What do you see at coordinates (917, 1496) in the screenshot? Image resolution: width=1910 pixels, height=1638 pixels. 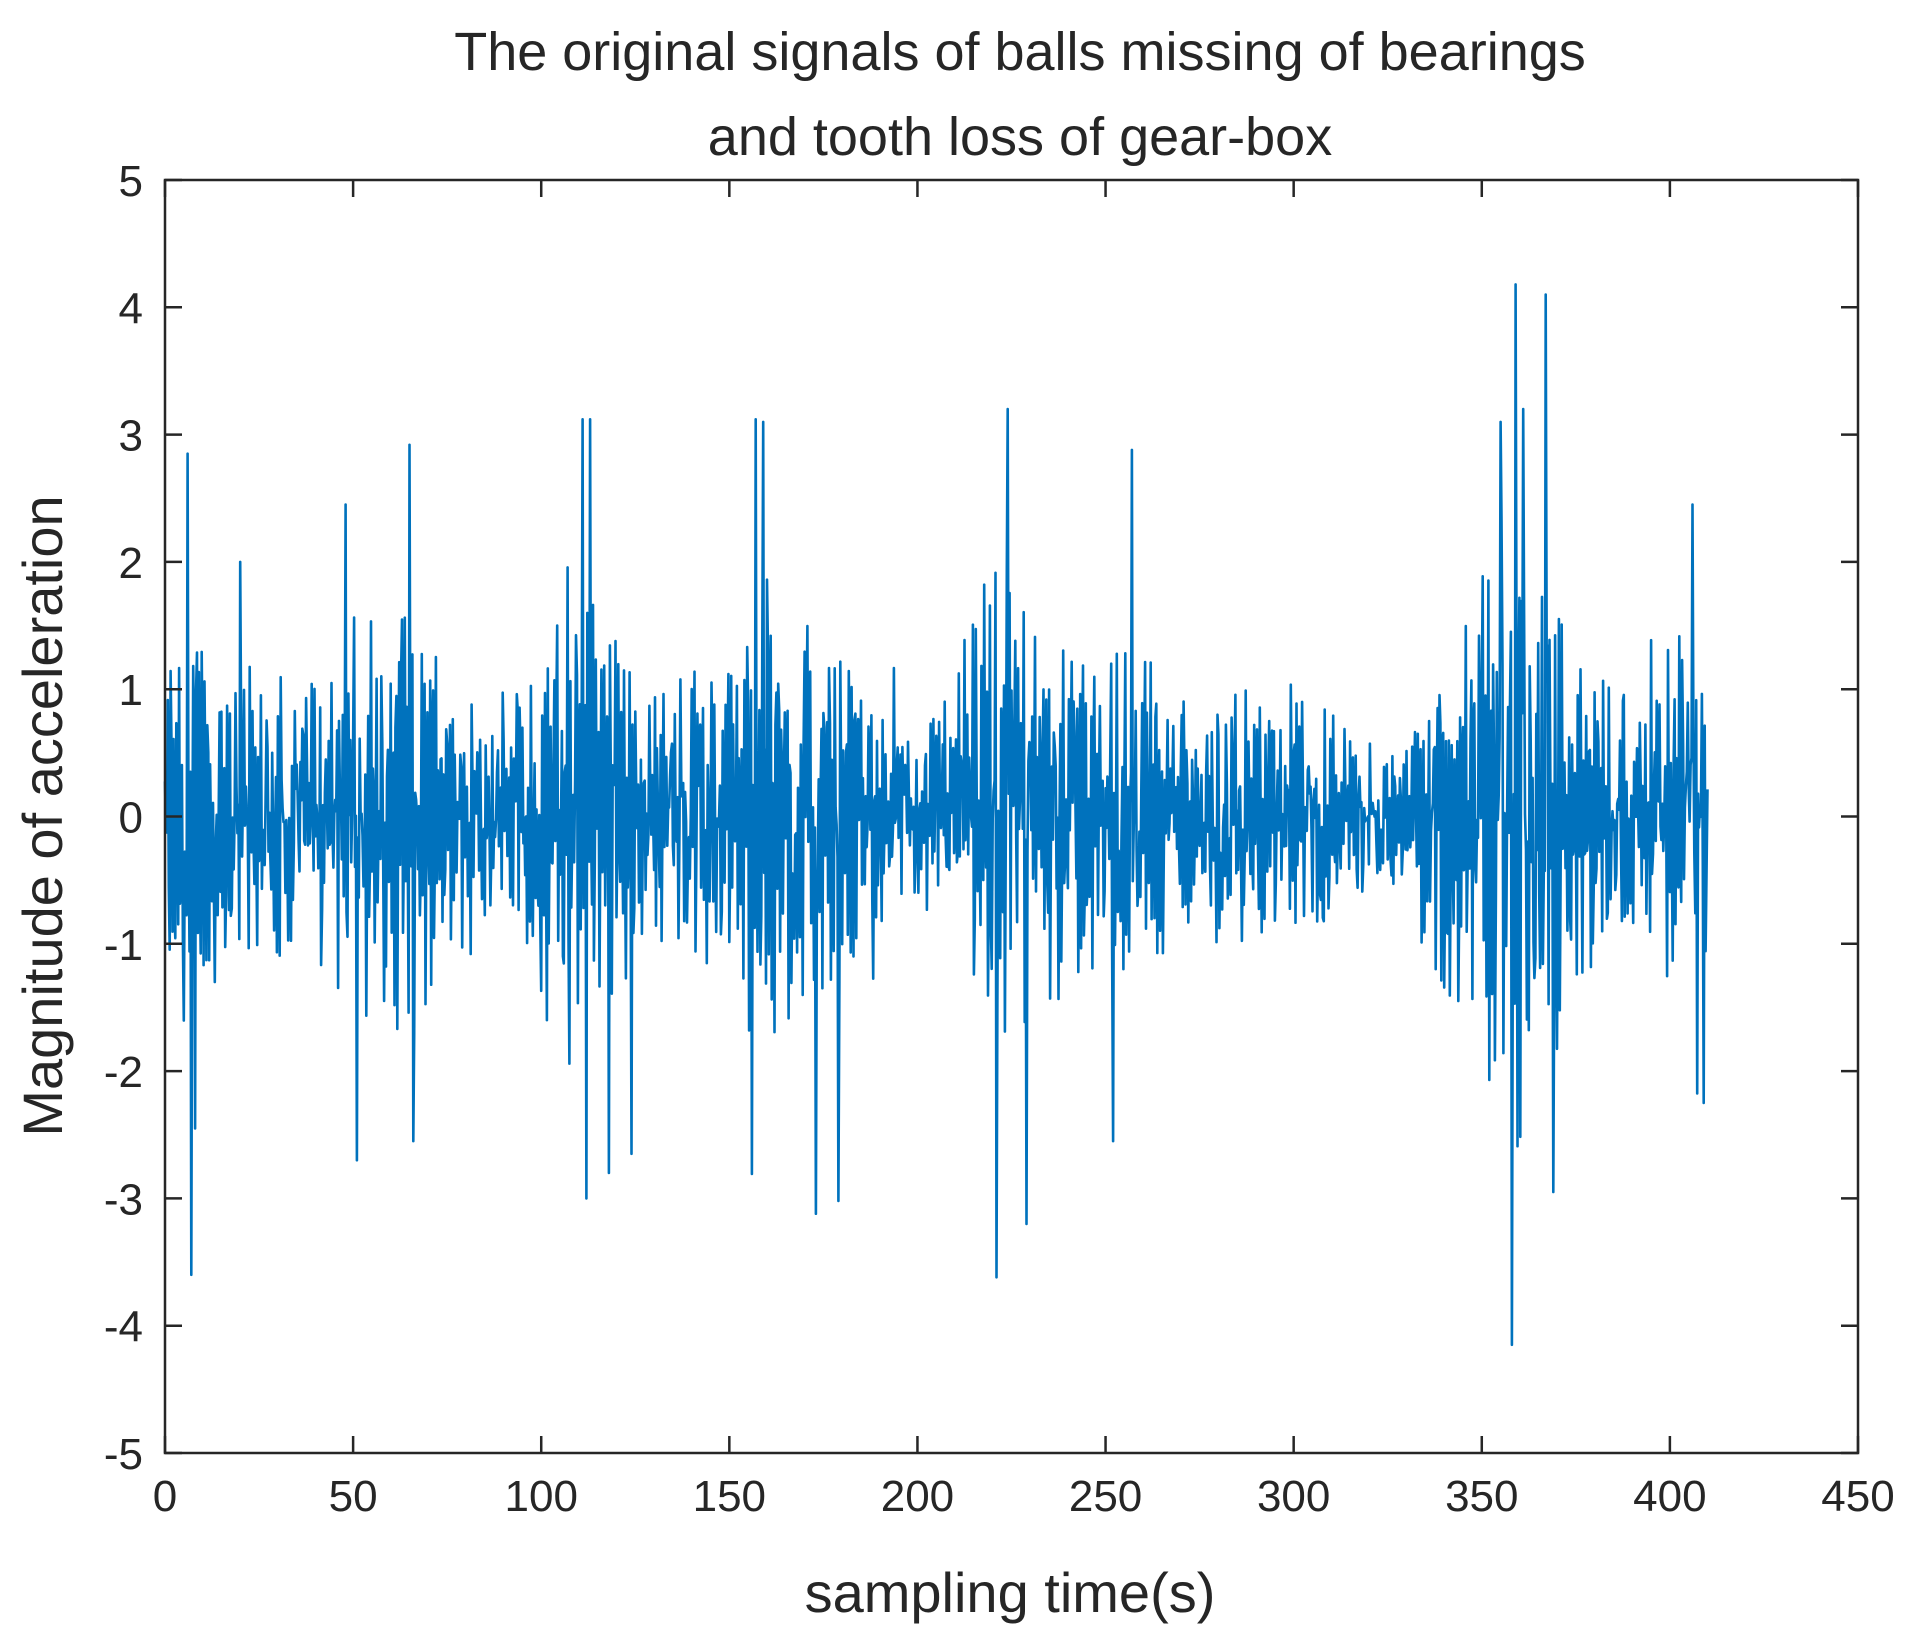 I see `x-tick-label: 200` at bounding box center [917, 1496].